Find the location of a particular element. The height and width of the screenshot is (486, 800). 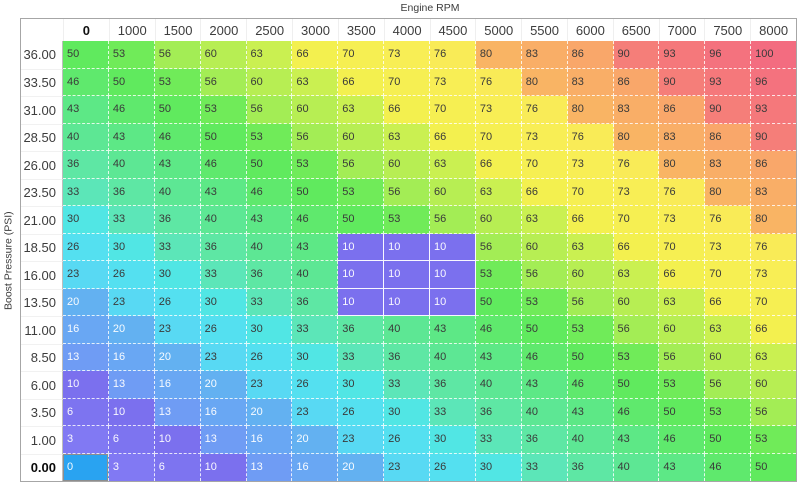

cell-0.00-5500: 33 is located at coordinates (544, 467).